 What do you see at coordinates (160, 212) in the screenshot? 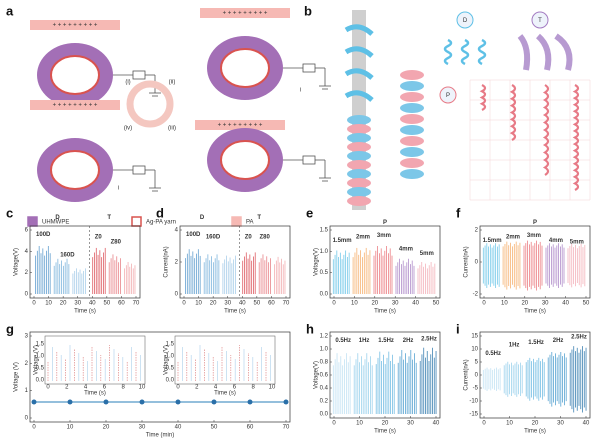
I see `panel-label: d` at bounding box center [160, 212].